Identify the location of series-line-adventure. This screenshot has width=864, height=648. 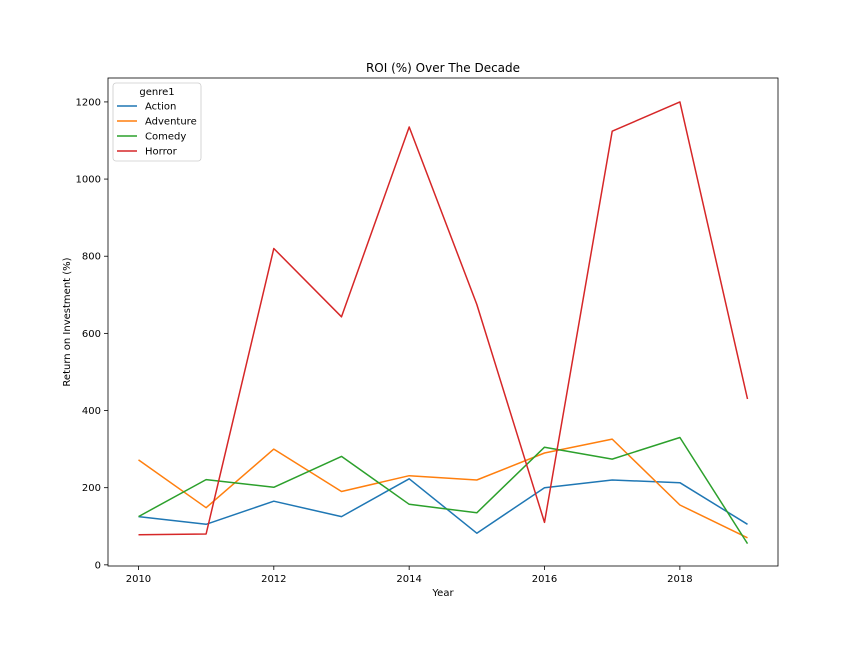
(443, 488).